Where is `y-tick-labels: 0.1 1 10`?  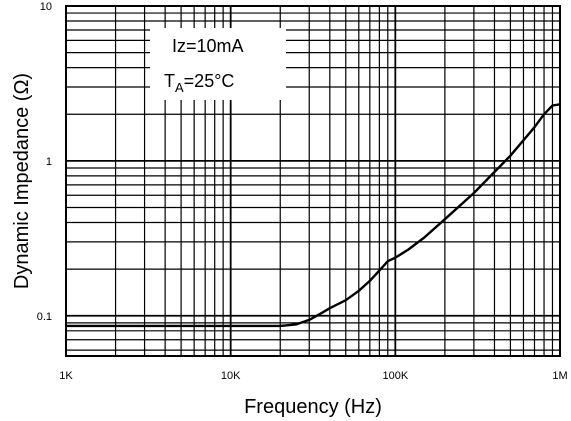 y-tick-labels: 0.1 1 10 is located at coordinates (44, 162).